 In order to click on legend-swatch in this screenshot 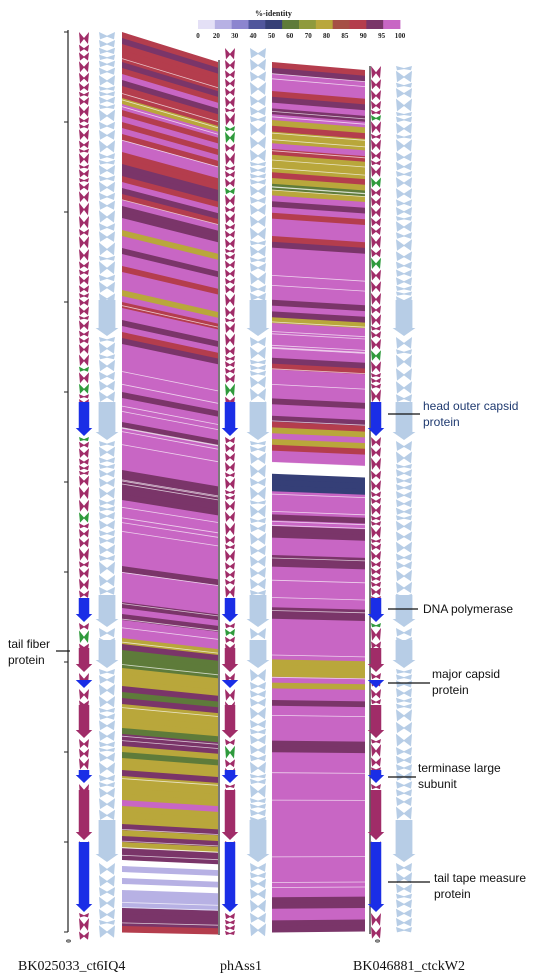, I will do `click(375, 24)`.